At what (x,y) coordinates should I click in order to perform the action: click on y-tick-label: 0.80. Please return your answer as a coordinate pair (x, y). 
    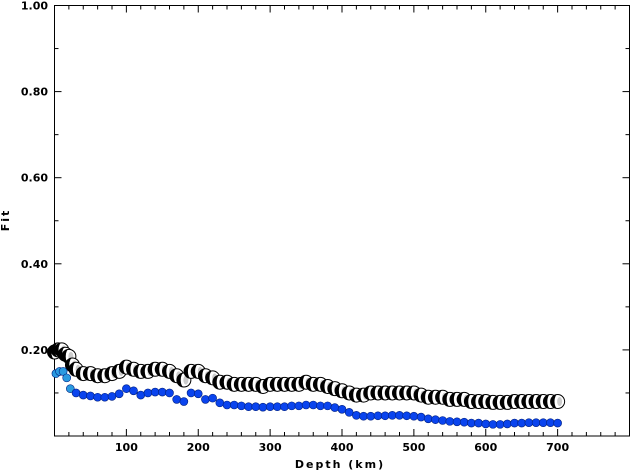
    Looking at the image, I should click on (34, 92).